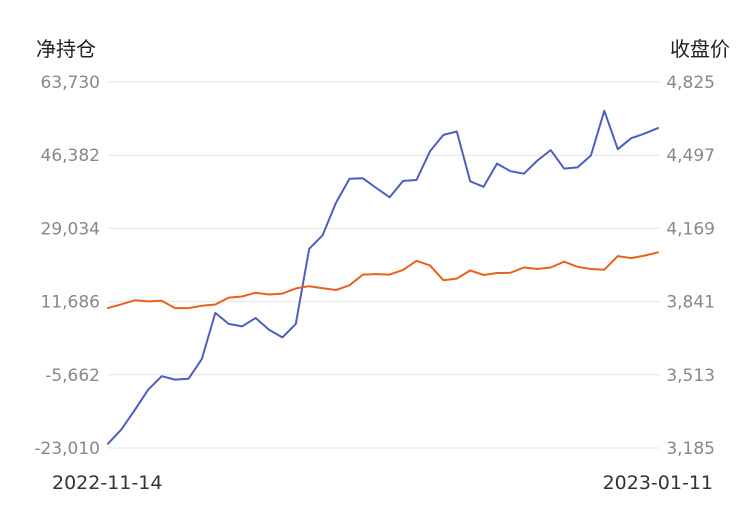  I want to click on right-tick-label: 4,497, so click(690, 156).